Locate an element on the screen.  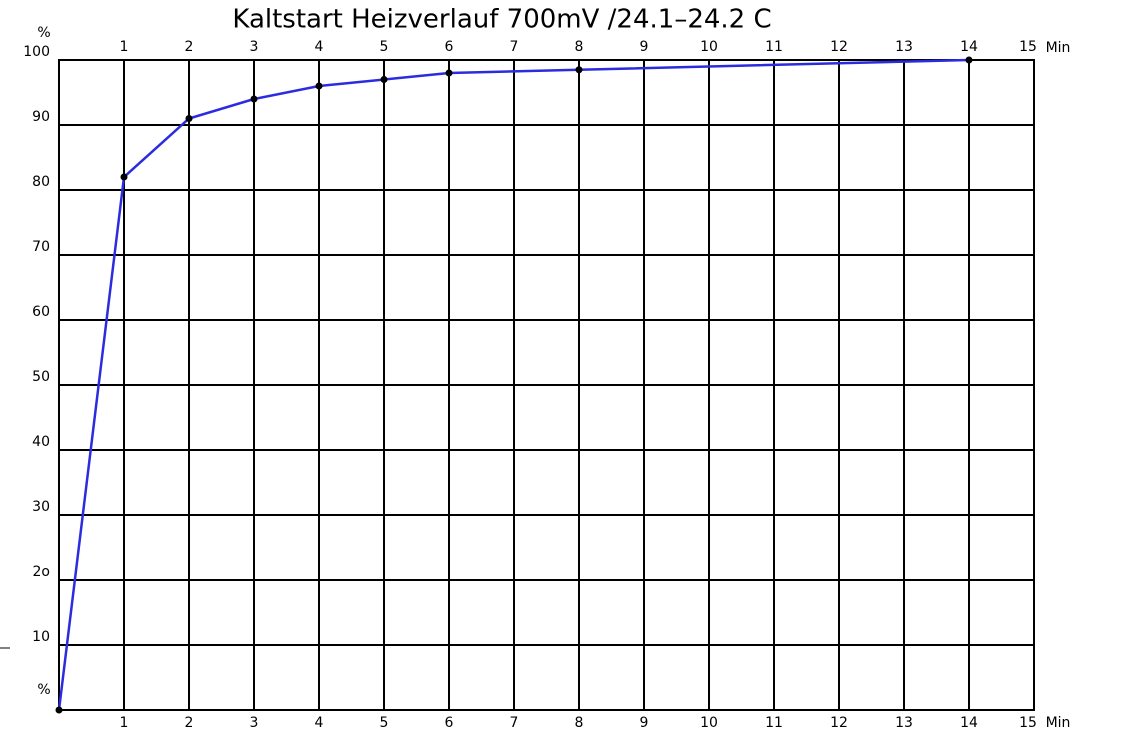
y-tick-label: 90 is located at coordinates (41, 117).